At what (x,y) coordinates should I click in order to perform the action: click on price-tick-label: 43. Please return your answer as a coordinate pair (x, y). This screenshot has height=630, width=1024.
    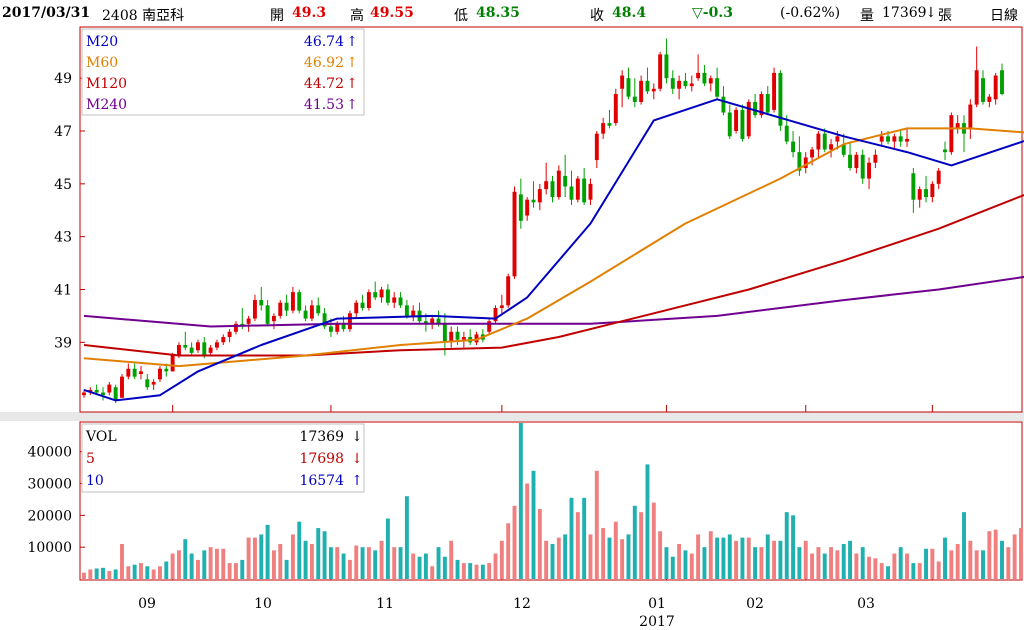
    Looking at the image, I should click on (63, 238).